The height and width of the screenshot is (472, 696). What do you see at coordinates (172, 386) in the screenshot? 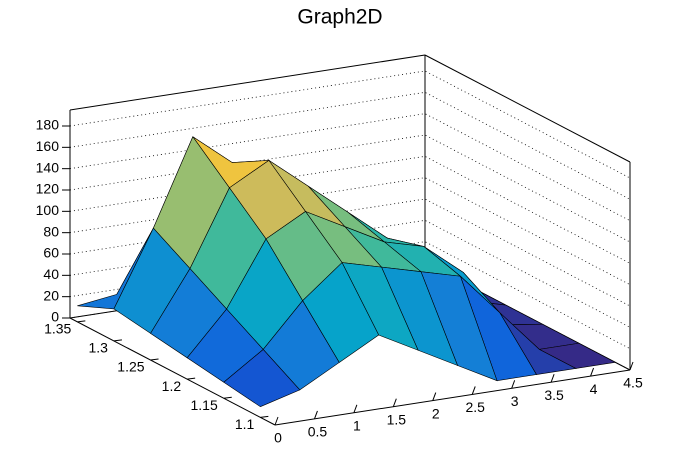
I see `y-tick-label: 1.2` at bounding box center [172, 386].